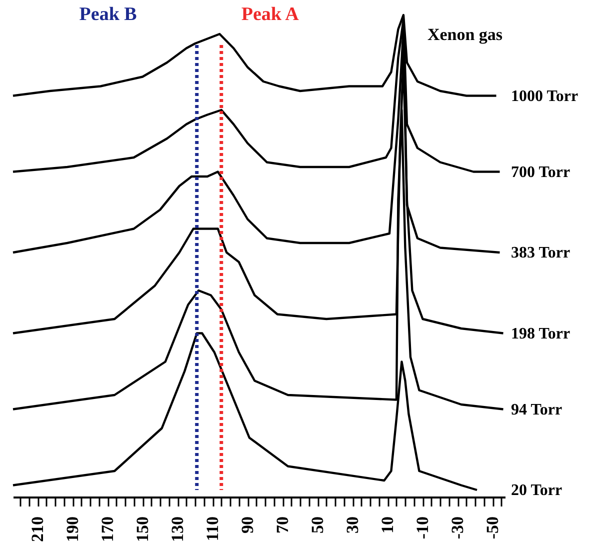 This screenshot has height=560, width=596. Describe the element at coordinates (540, 172) in the screenshot. I see `series-label: 700 Torr` at that location.